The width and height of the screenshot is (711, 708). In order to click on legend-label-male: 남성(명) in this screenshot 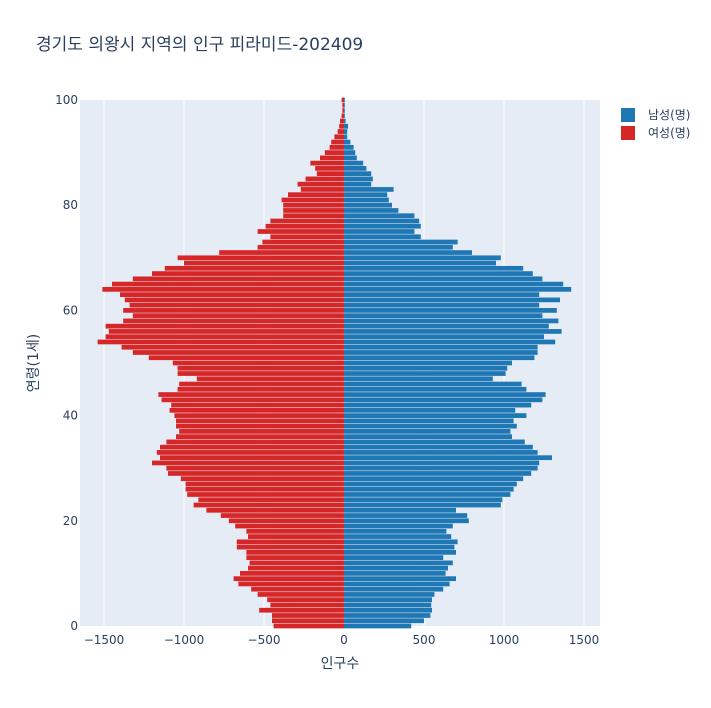, I will do `click(669, 115)`.